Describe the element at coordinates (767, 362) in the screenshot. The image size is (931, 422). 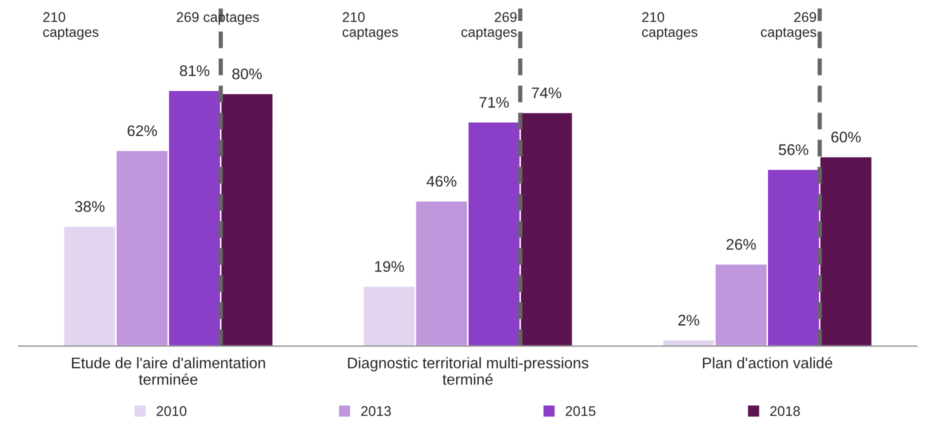
I see `x-tick-label: Plan d'action validé` at that location.